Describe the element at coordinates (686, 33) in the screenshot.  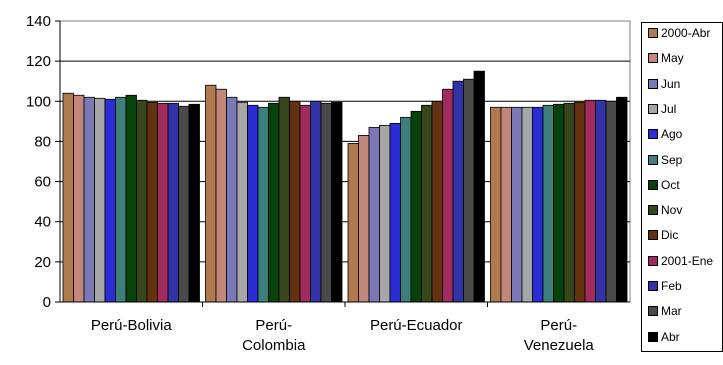
I see `legend-label: 2000-Abr` at that location.